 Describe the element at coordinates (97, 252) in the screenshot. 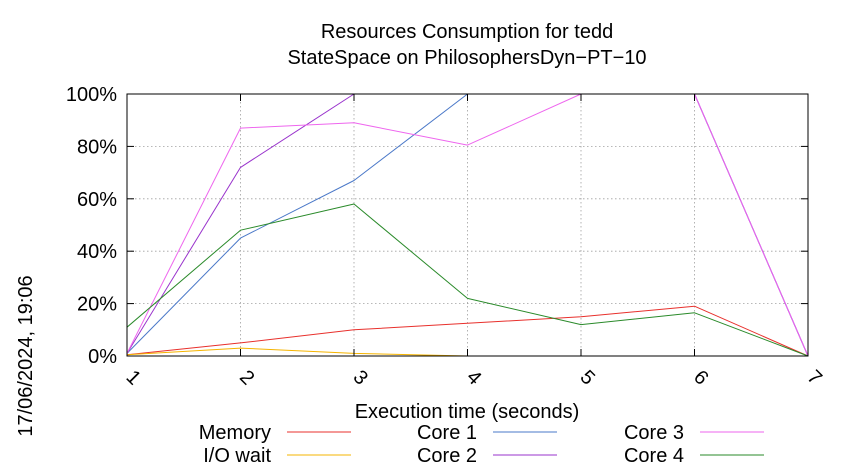

I see `y-tick-label: 40%` at that location.